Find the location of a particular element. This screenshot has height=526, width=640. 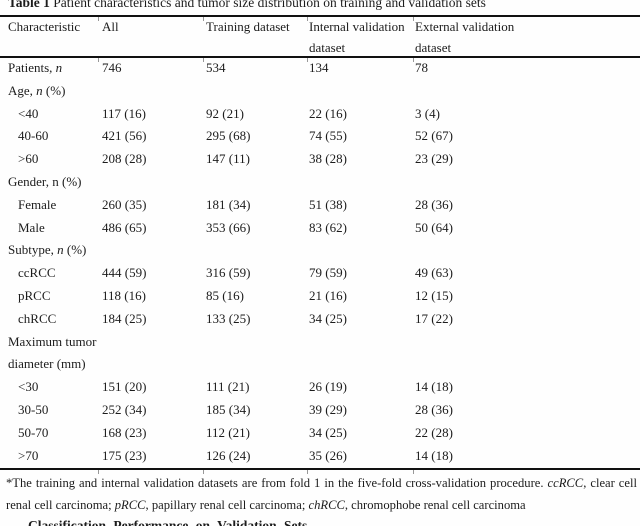

row-label: <30 is located at coordinates (51, 387).